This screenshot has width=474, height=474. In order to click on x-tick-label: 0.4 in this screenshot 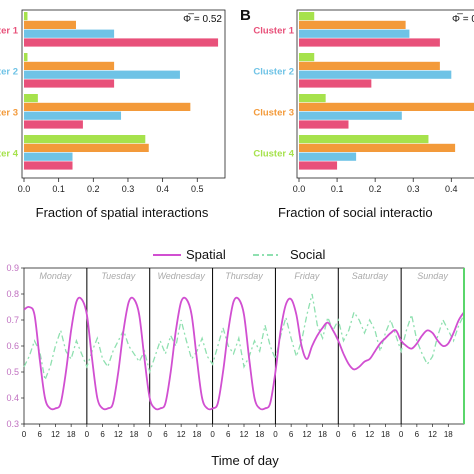, I will do `click(162, 189)`.